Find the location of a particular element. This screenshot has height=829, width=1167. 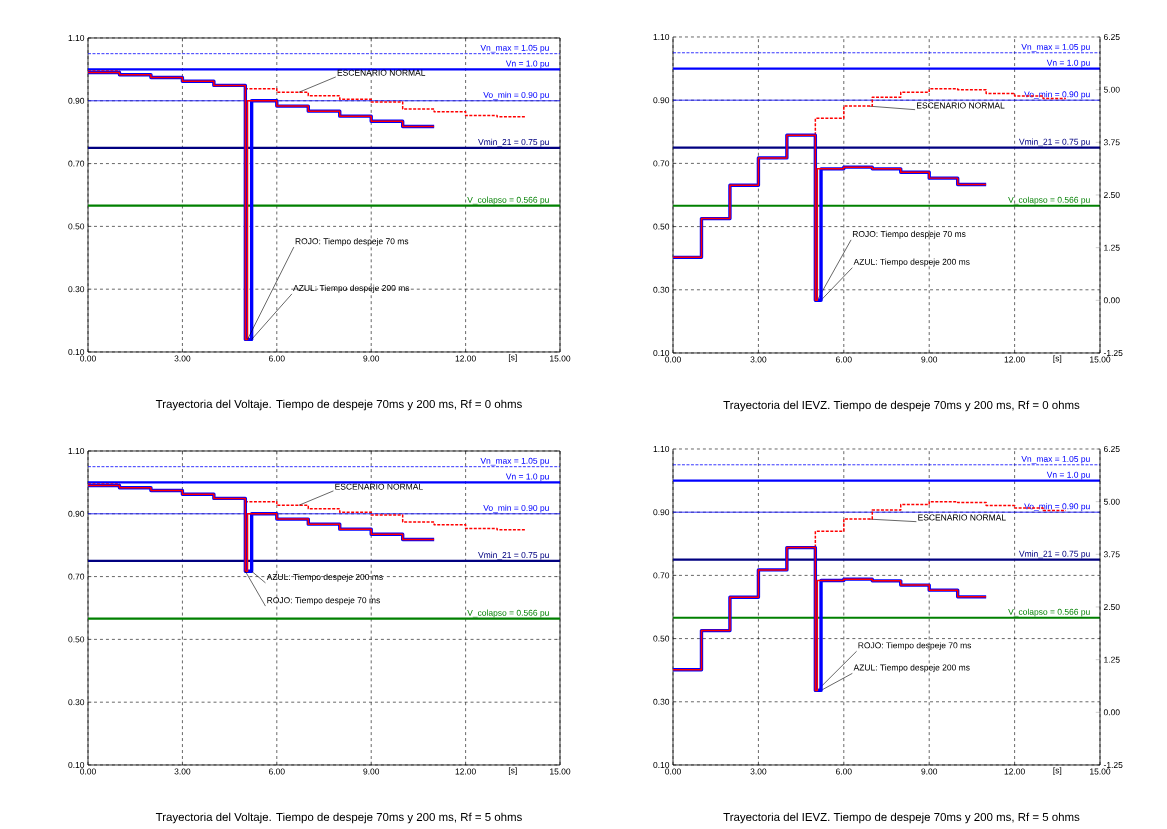

text: Trayectoria del Voltaje. Tiempo de despeje 70ms y 200 ms, Rf = 0 ohms is located at coordinates (338, 405).